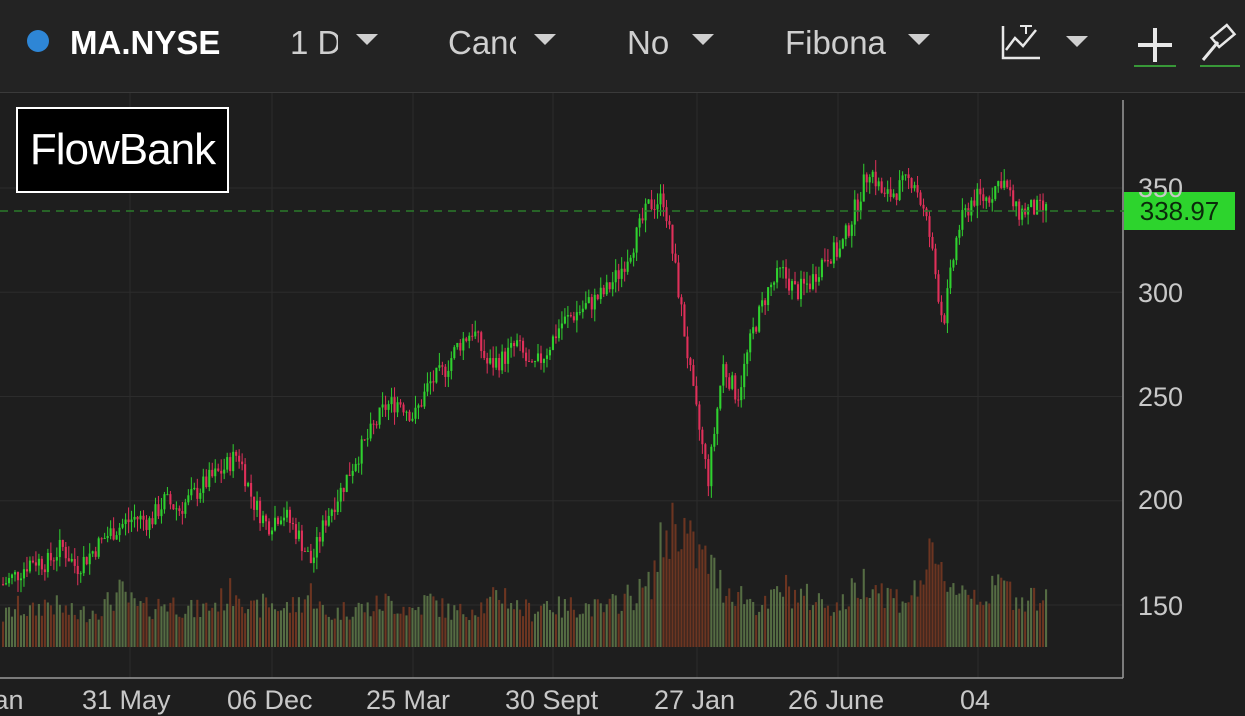 Image resolution: width=1245 pixels, height=716 pixels. Describe the element at coordinates (145, 42) in the screenshot. I see `symbol-label: MA.NYSE` at that location.